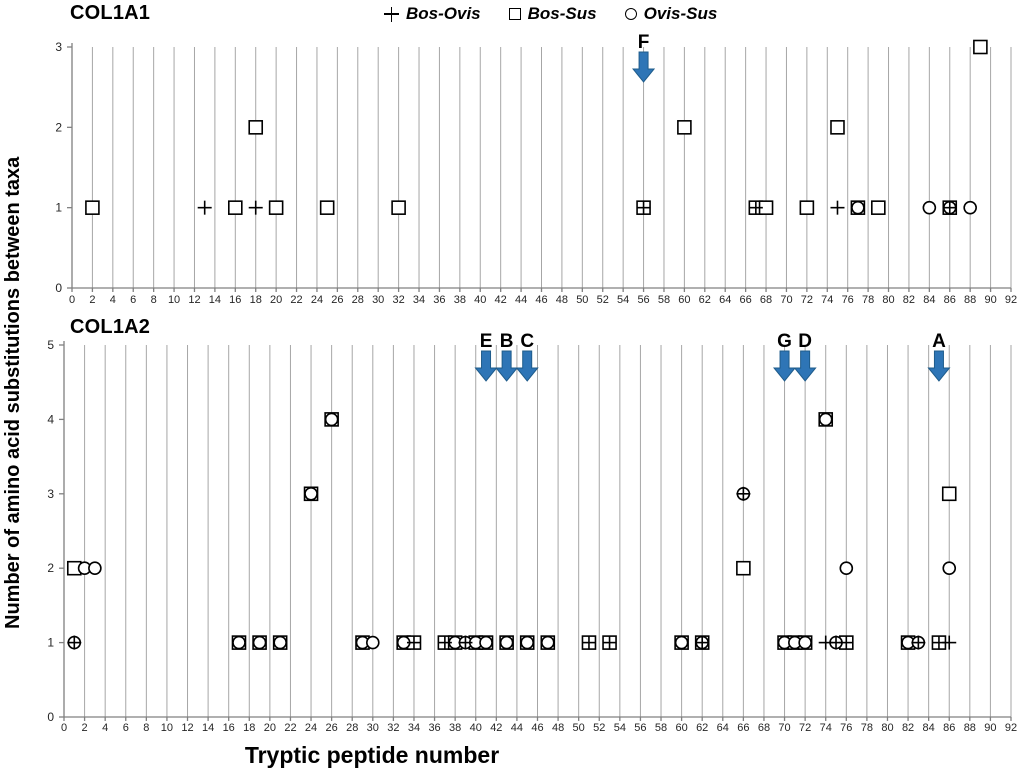 The width and height of the screenshot is (1024, 779). What do you see at coordinates (432, 14) in the screenshot?
I see `legend-item-bos-ovis: Bos-Ovis` at bounding box center [432, 14].